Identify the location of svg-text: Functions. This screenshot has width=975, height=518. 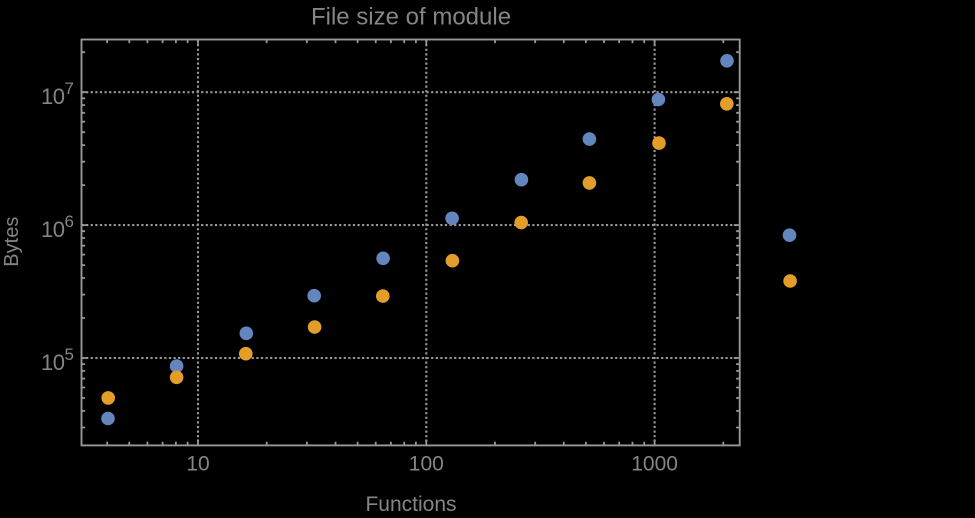
(410, 503).